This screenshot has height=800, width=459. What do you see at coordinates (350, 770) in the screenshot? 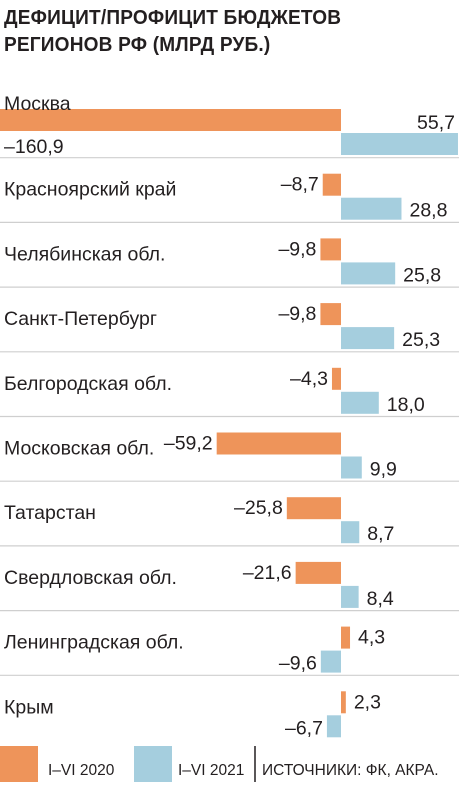
I see `source-note: ИСТОЧНИКИ: ФК, АКРА.` at bounding box center [350, 770].